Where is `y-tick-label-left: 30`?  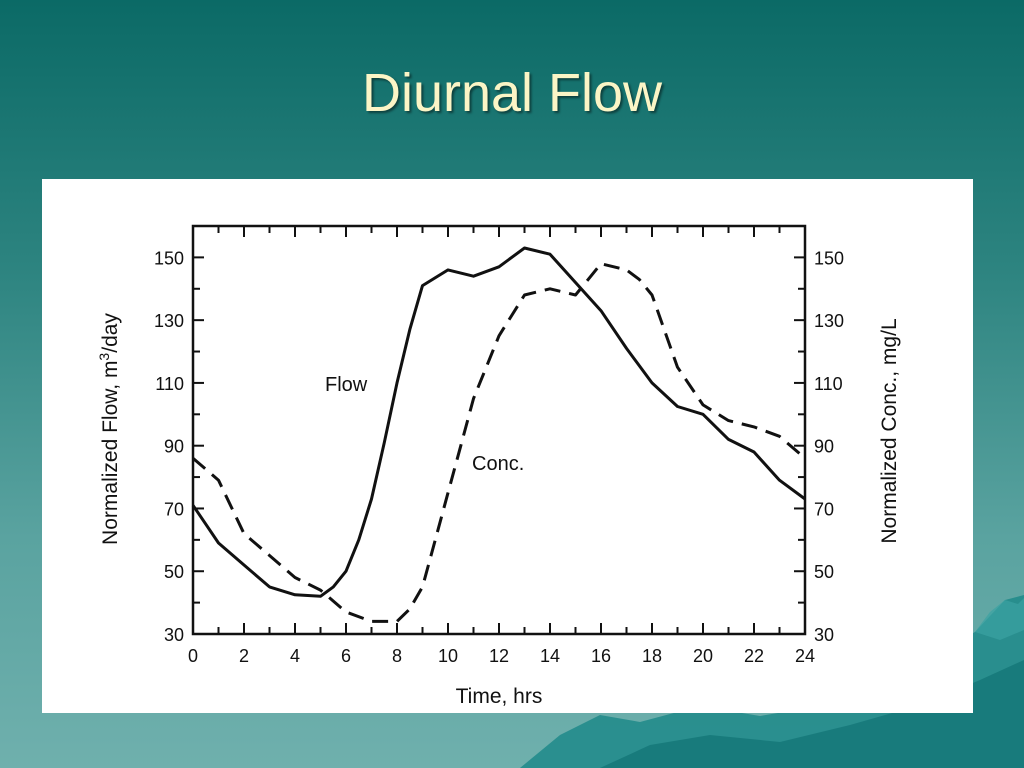 y-tick-label-left: 30 is located at coordinates (174, 635).